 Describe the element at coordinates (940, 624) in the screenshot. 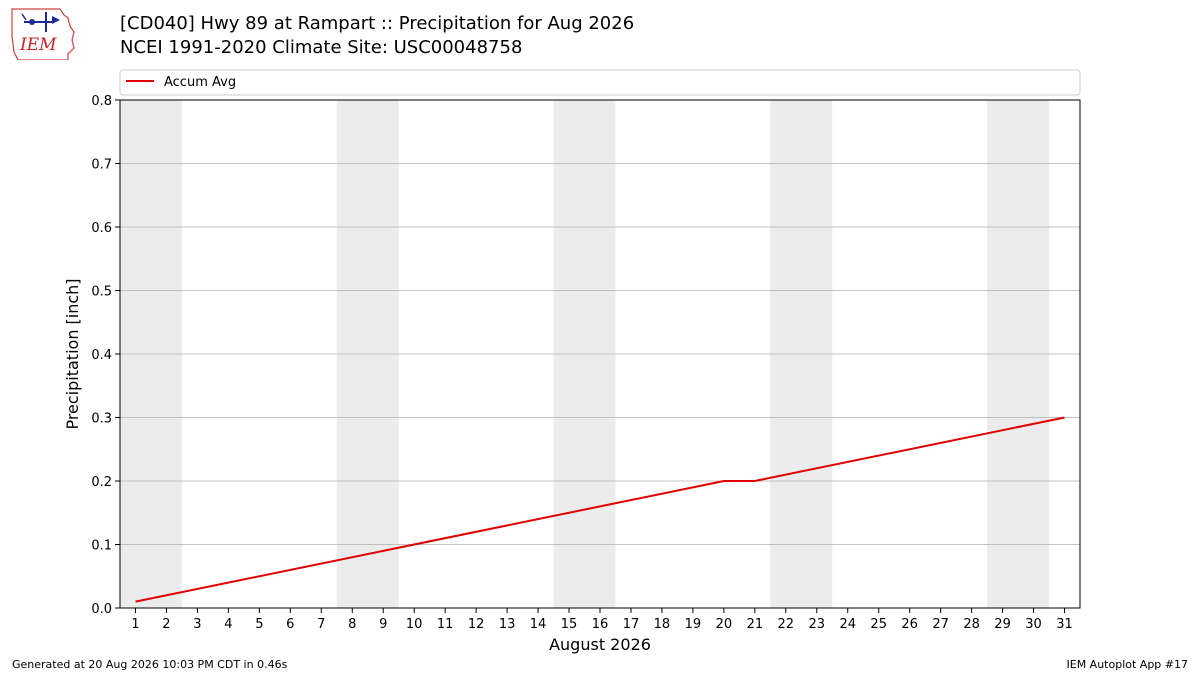

I see `x-tick-label: 27` at that location.